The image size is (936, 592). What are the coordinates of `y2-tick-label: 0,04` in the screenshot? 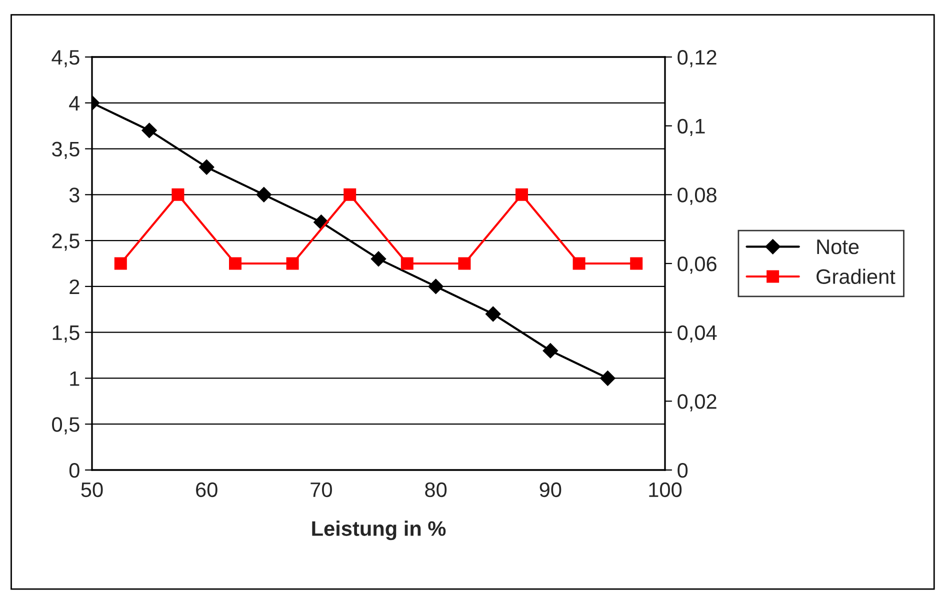 It's located at (697, 334).